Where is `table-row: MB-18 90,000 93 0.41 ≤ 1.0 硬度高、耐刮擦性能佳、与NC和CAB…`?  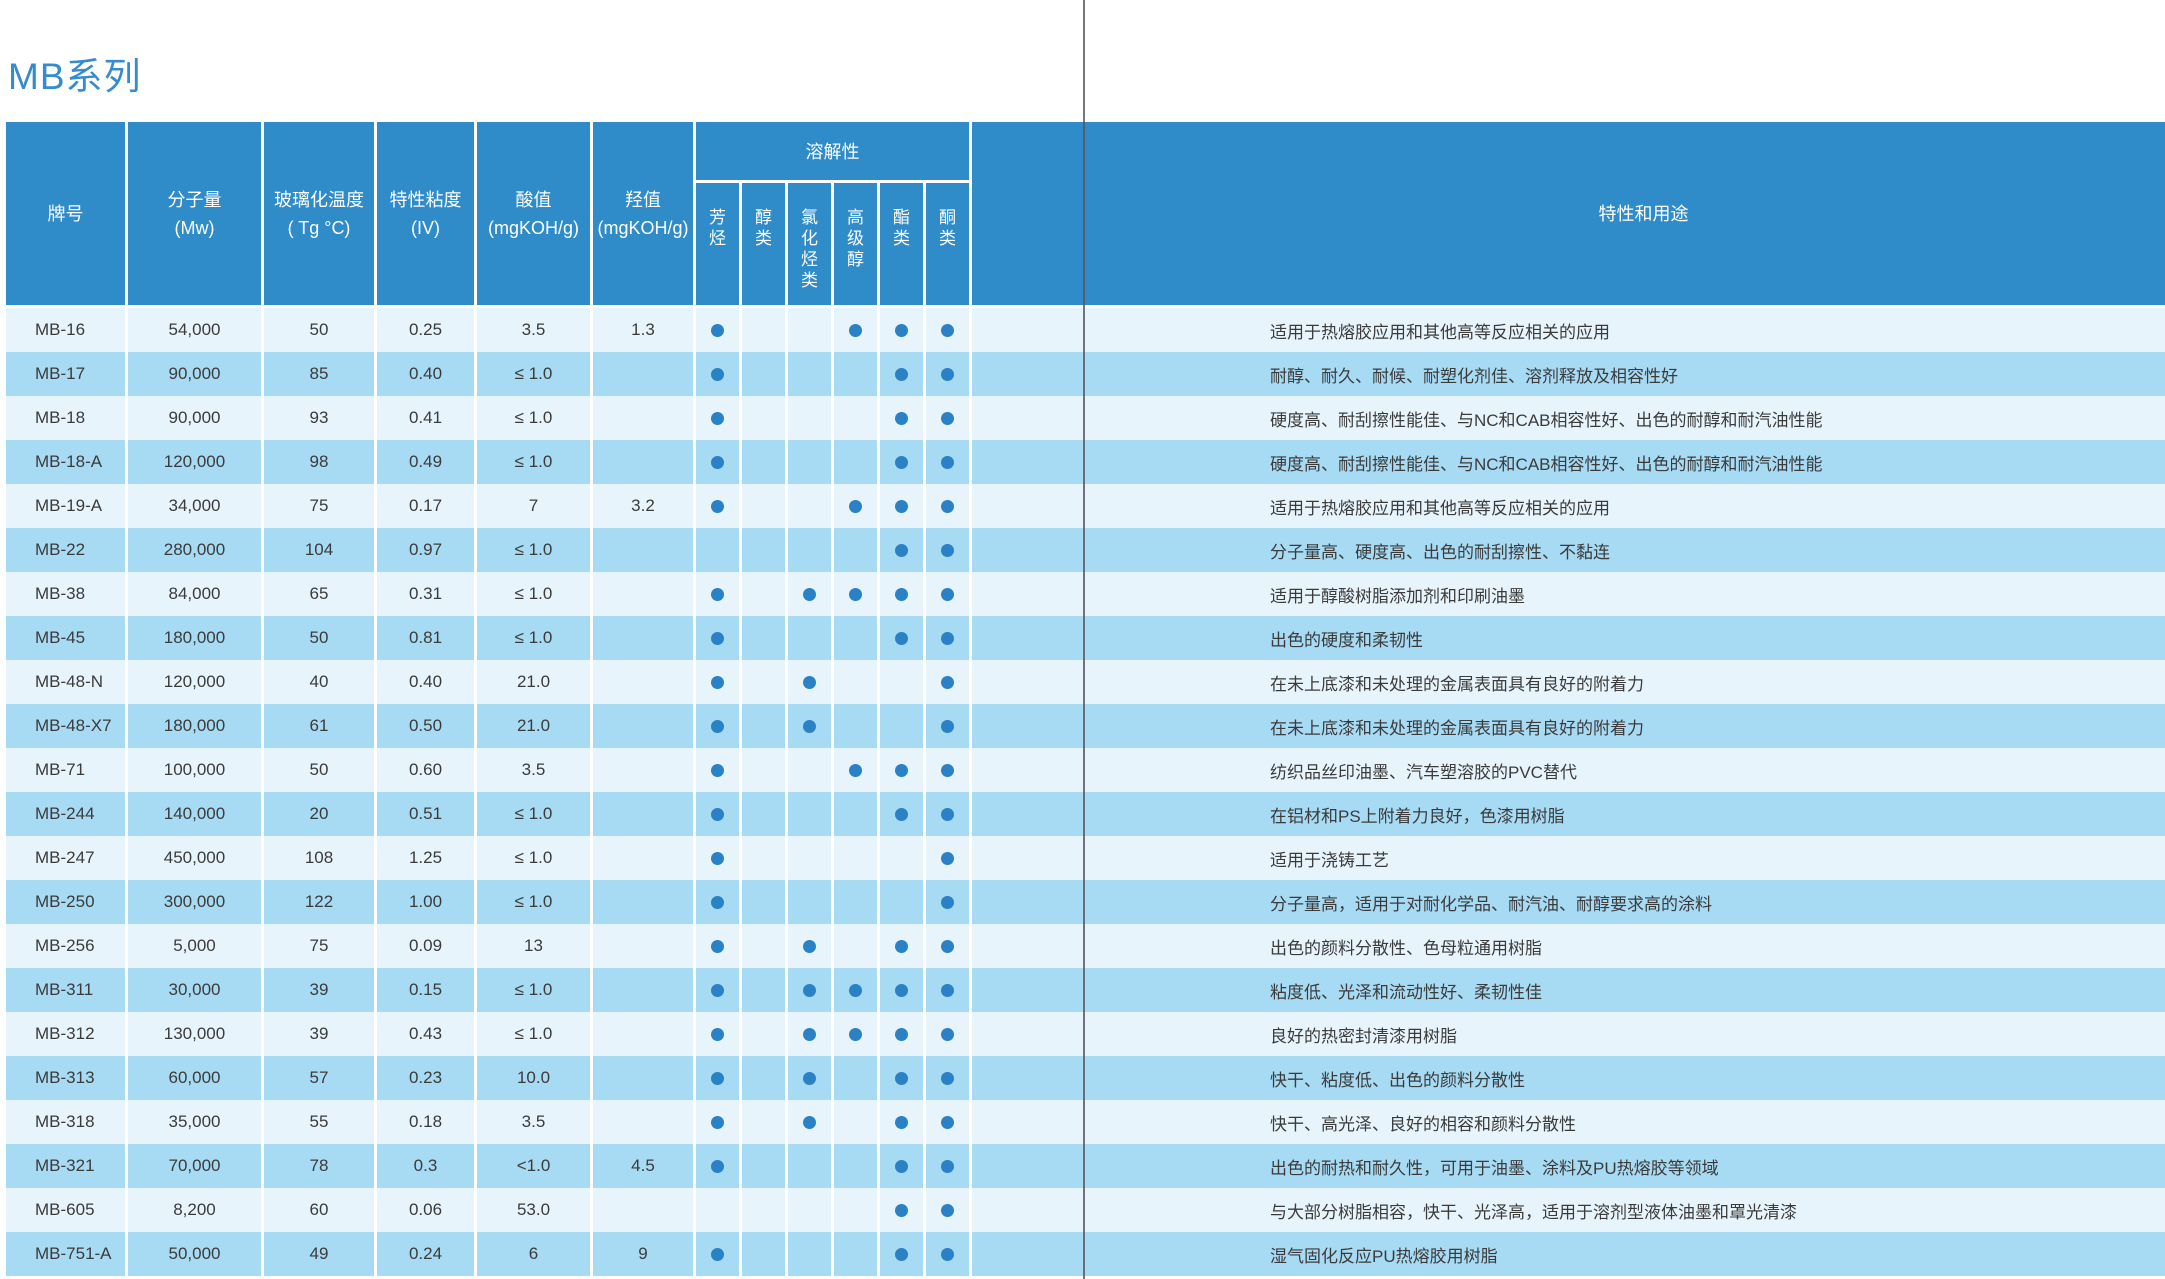
table-row: MB-18 90,000 93 0.41 ≤ 1.0 硬度高、耐刮擦性能佳、与NC和CAB… is located at coordinates (1085, 418).